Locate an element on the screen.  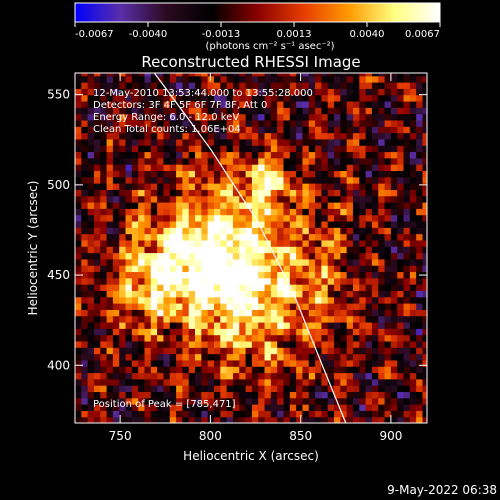
colorbar-unit: (photons cm⁻² s⁻¹ asec⁻²) is located at coordinates (269, 46).